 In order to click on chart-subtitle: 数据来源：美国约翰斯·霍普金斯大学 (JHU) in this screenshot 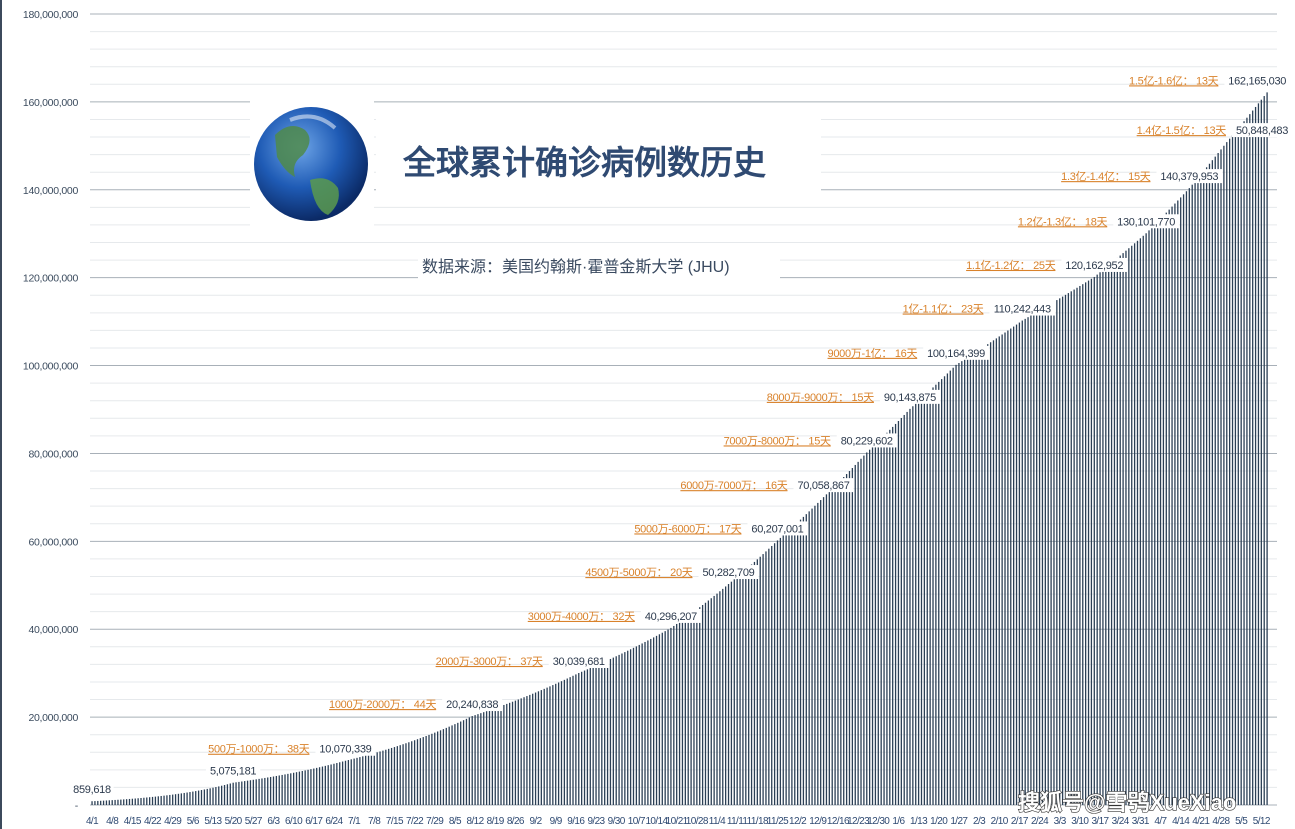, I will do `click(576, 267)`.